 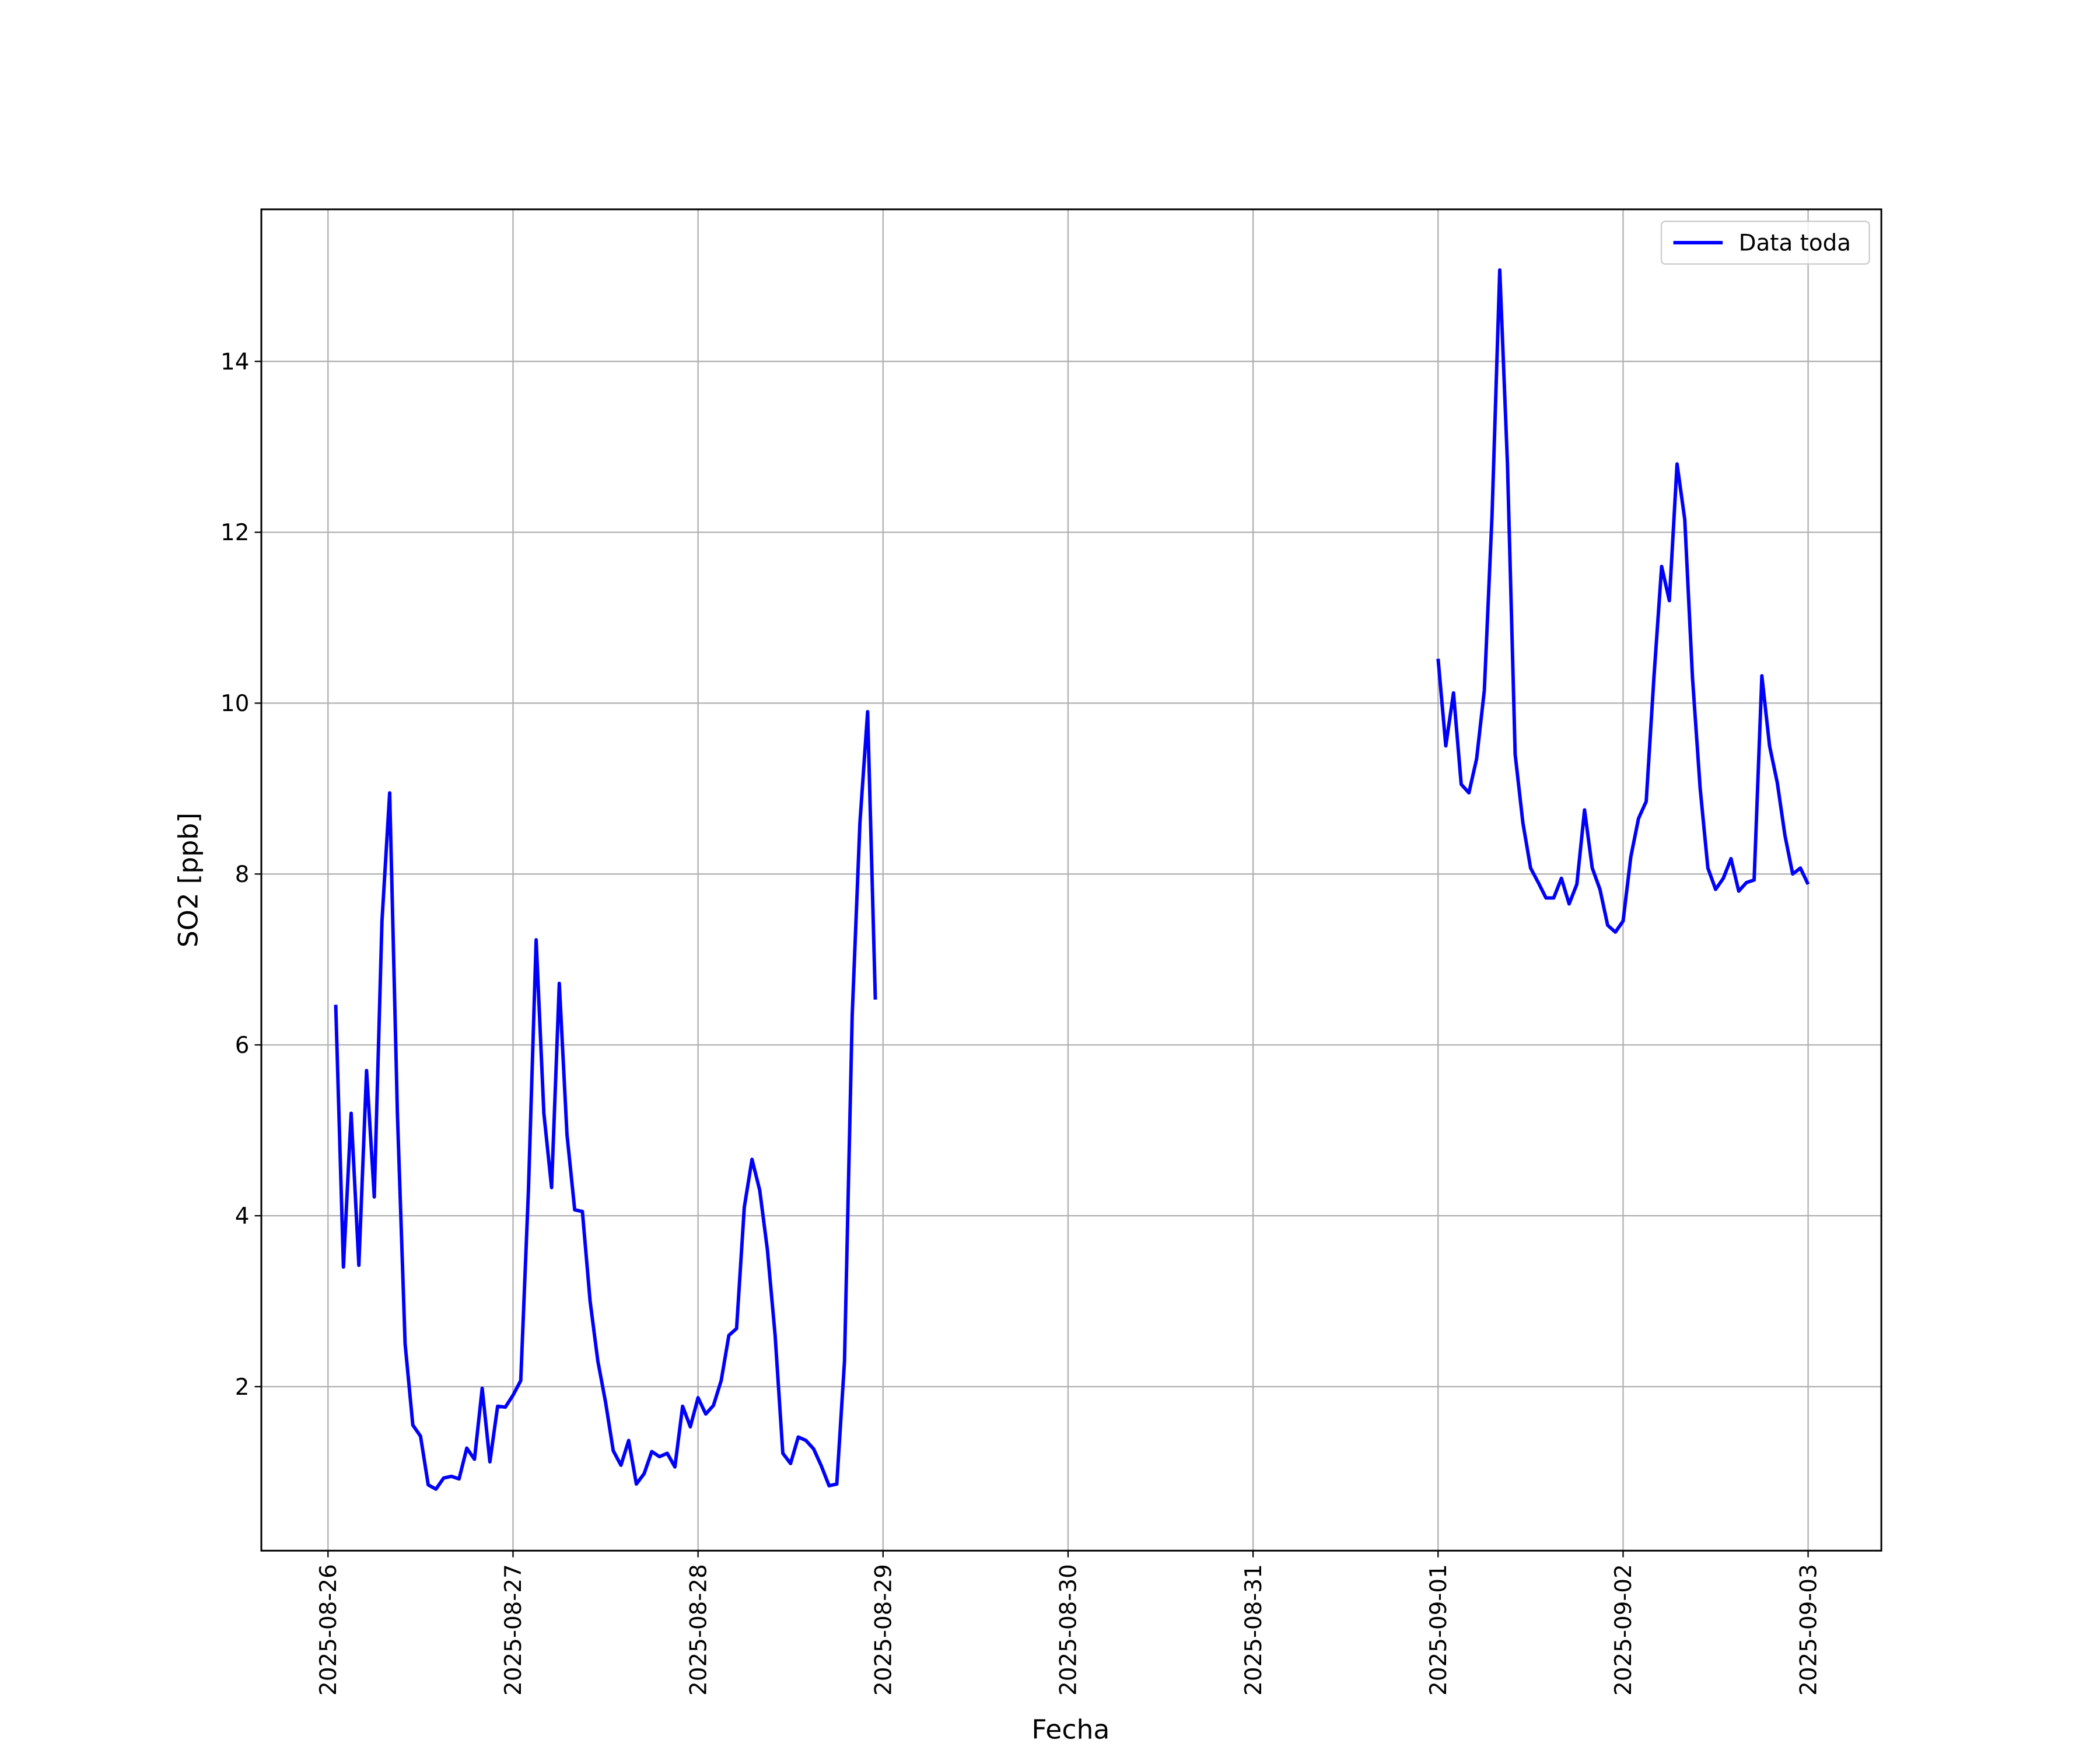 What do you see at coordinates (242, 1045) in the screenshot?
I see `y-tick-label: 6` at bounding box center [242, 1045].